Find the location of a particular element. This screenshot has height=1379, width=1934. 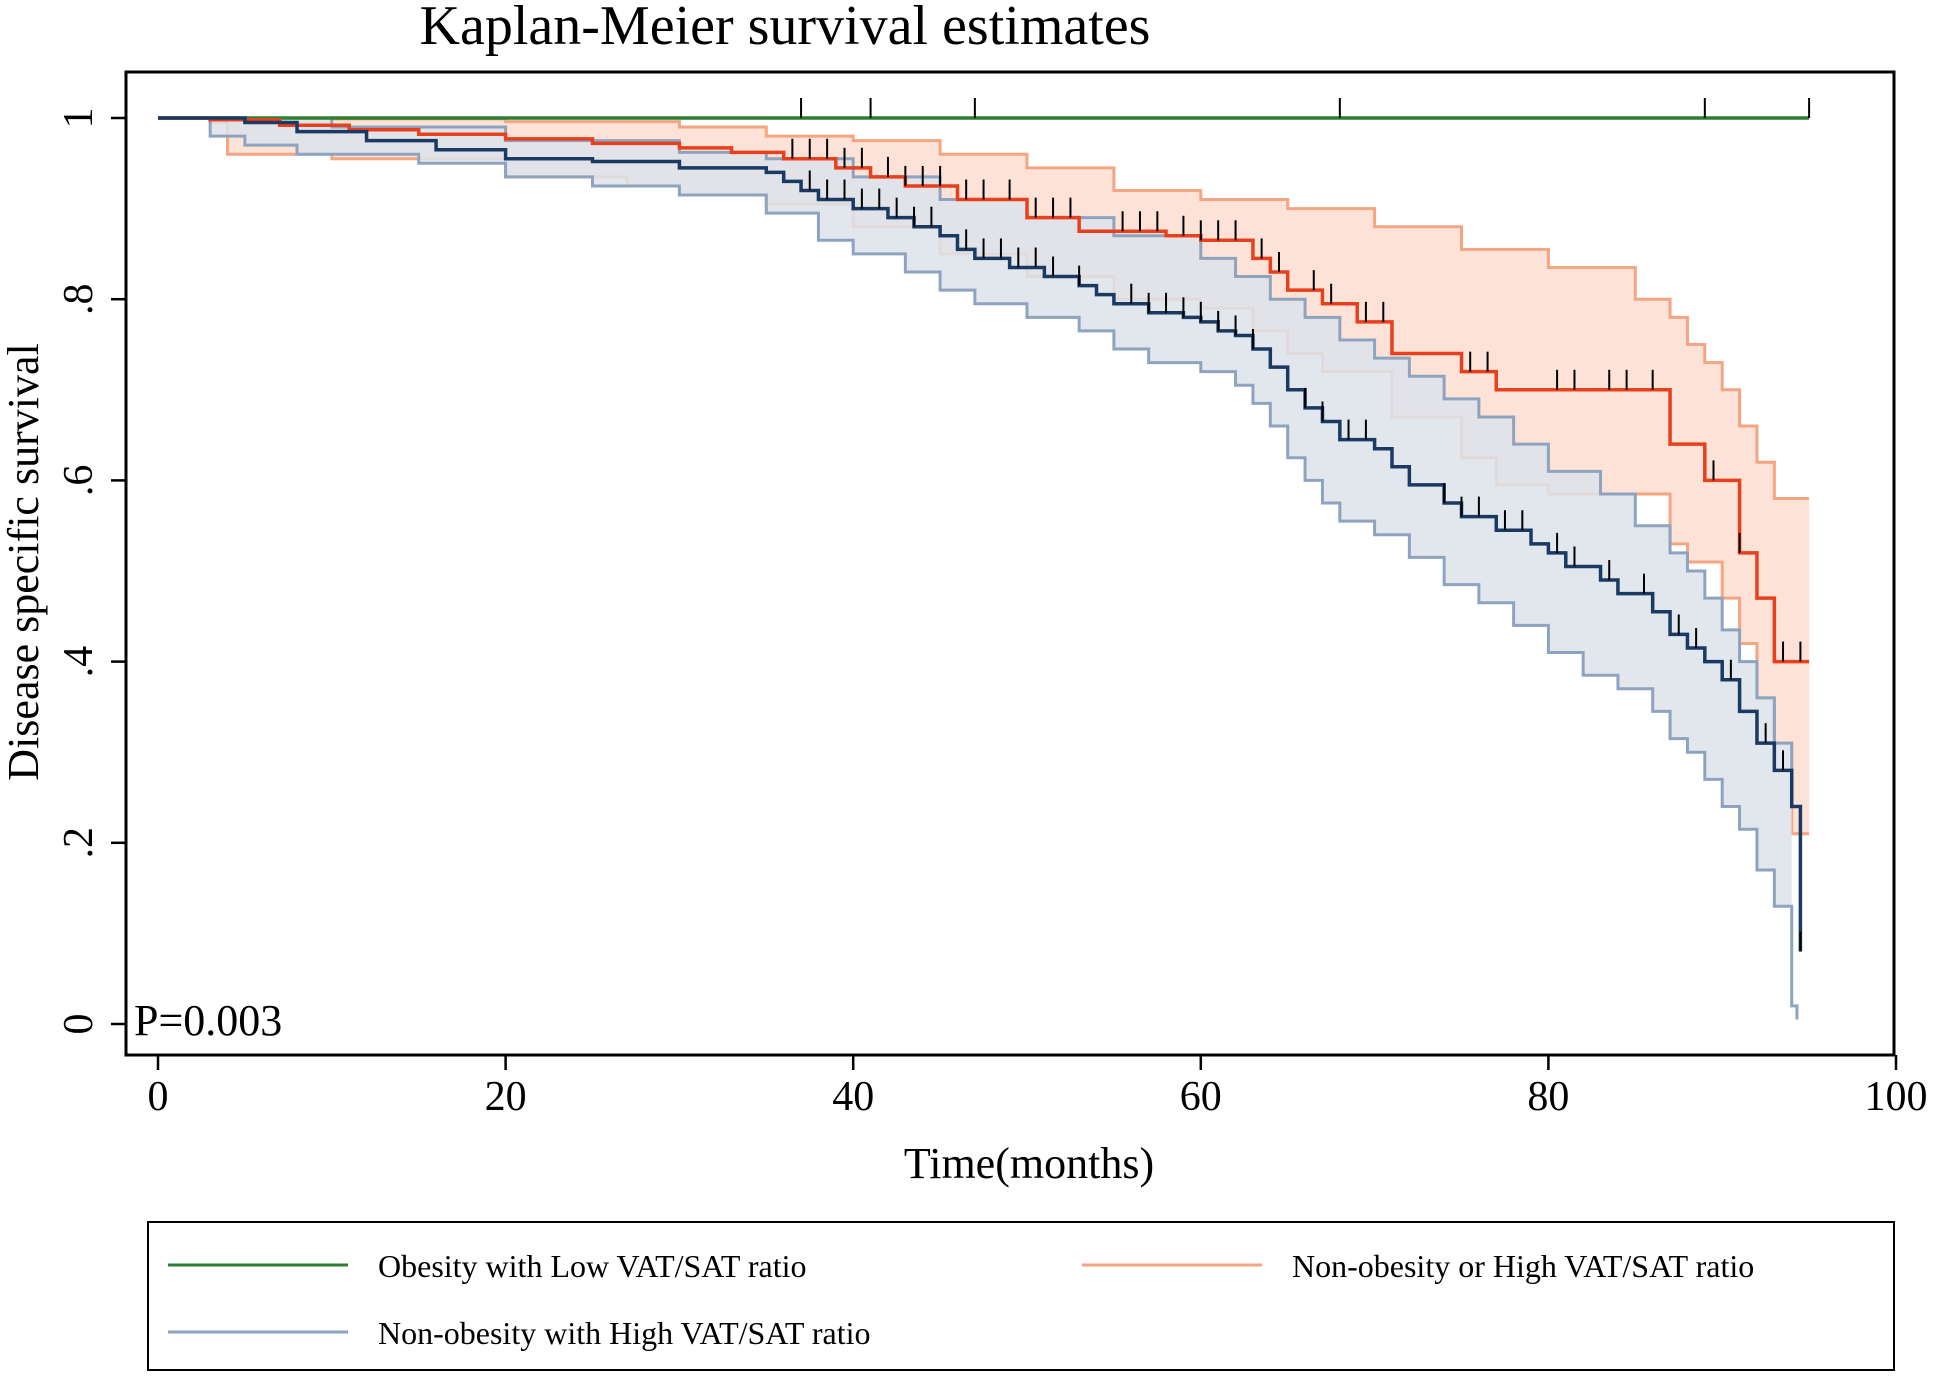

chart-title: Kaplan-Meier survival estimates is located at coordinates (785, 28).